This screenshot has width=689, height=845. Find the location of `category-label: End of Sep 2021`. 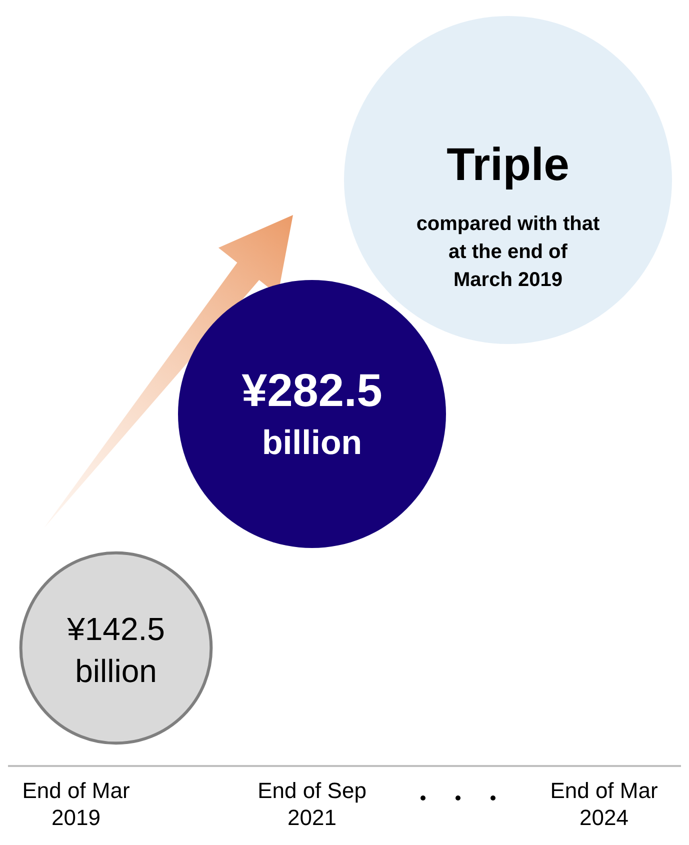

category-label: End of Sep 2021 is located at coordinates (312, 804).